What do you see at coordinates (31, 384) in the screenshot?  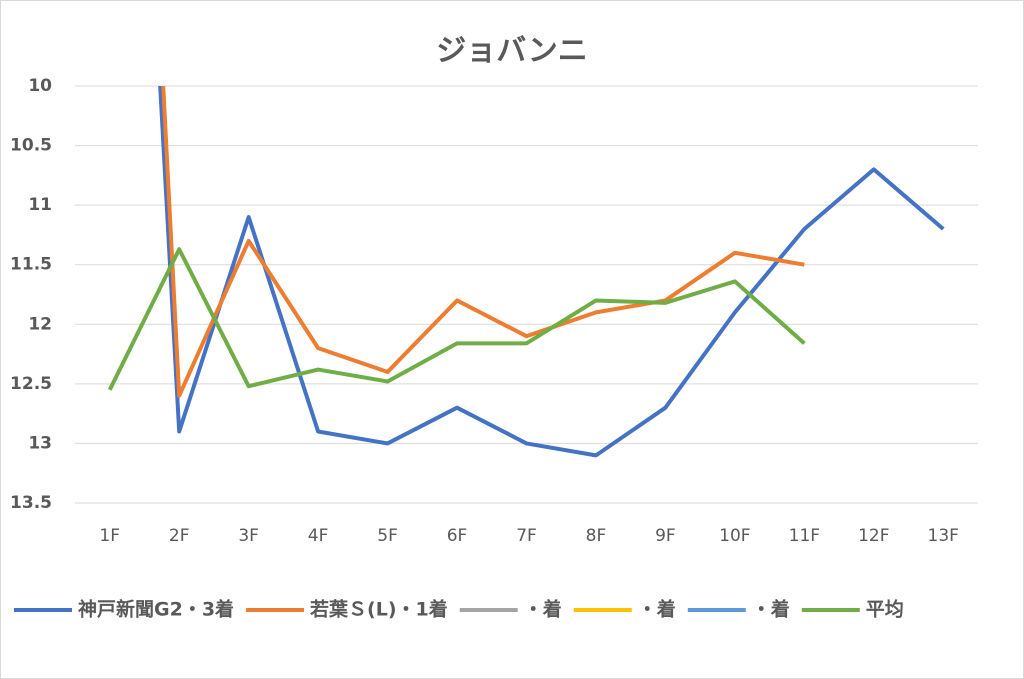 I see `y-tick-label: 12.5` at bounding box center [31, 384].